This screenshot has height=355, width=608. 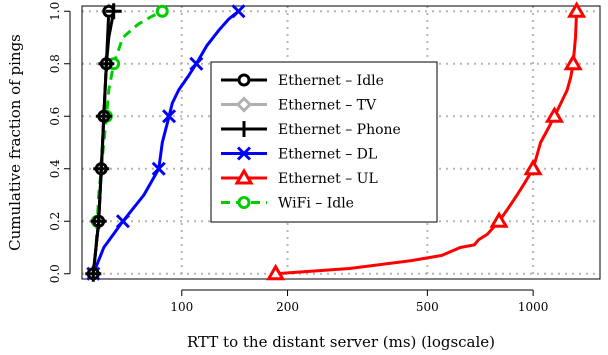 What do you see at coordinates (55, 116) in the screenshot?
I see `y-tick-label: 0.6` at bounding box center [55, 116].